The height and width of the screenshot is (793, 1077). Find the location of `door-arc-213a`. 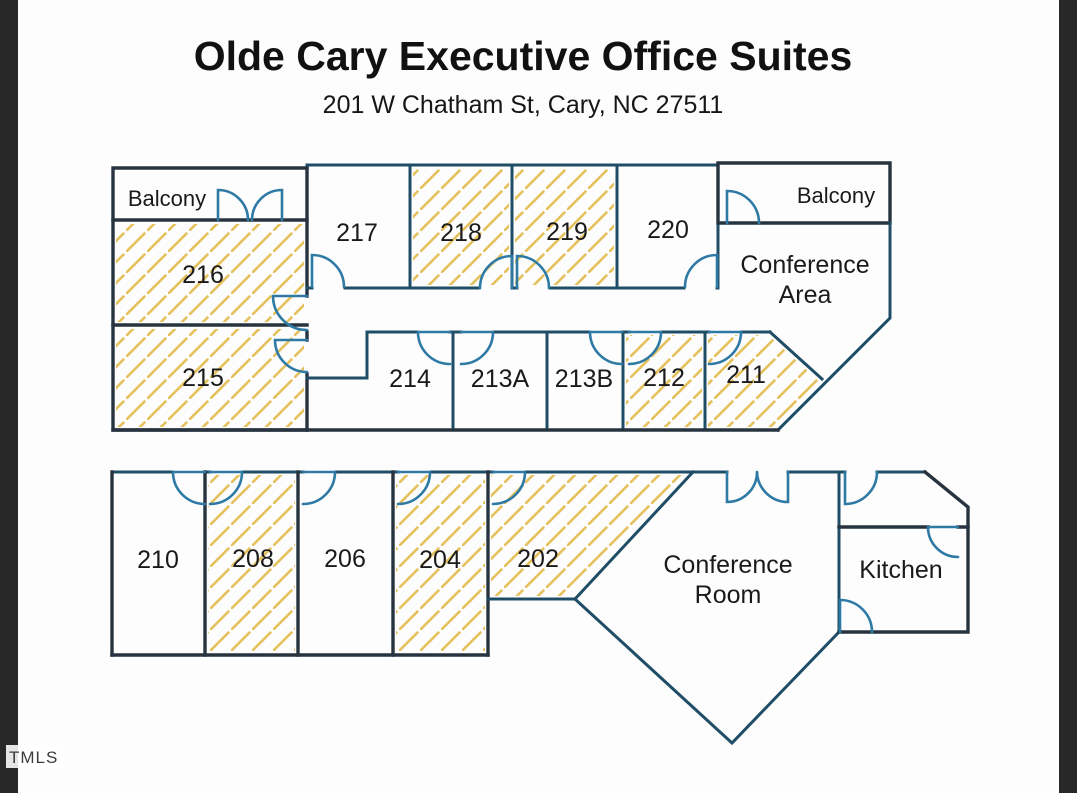

door-arc-213a is located at coordinates (477, 348).